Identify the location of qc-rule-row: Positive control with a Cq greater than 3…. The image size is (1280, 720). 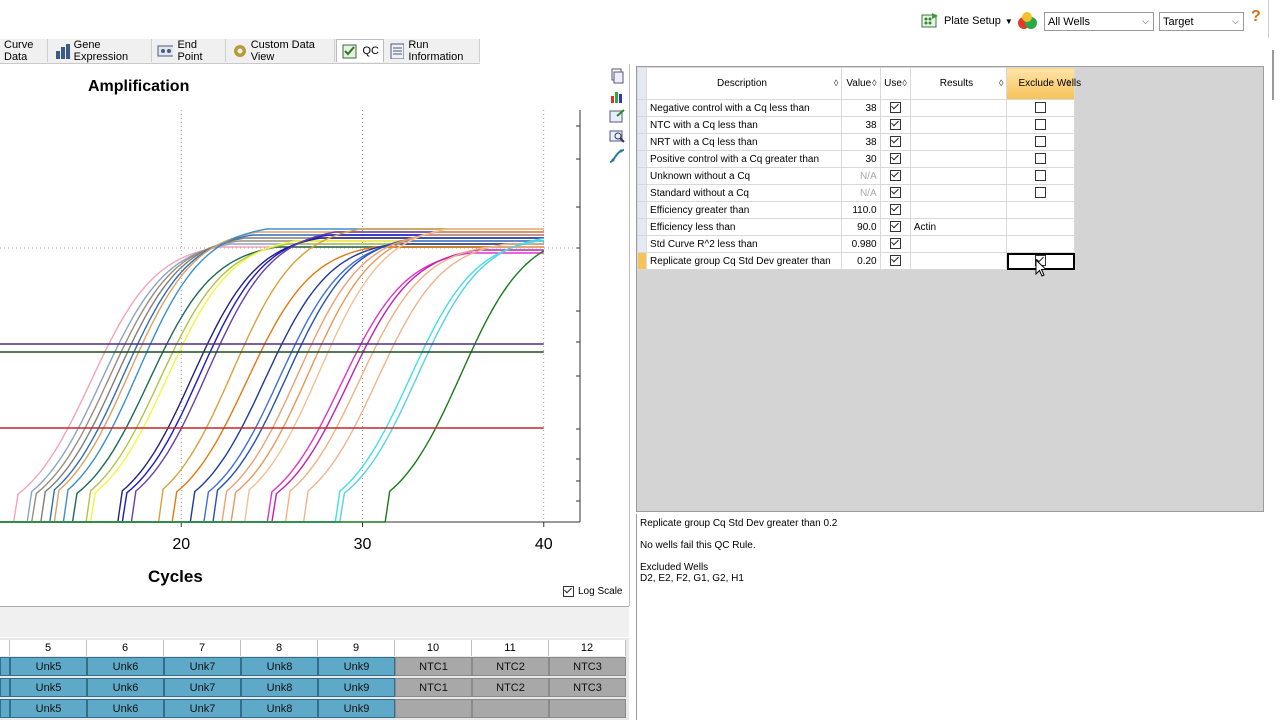
(855, 159).